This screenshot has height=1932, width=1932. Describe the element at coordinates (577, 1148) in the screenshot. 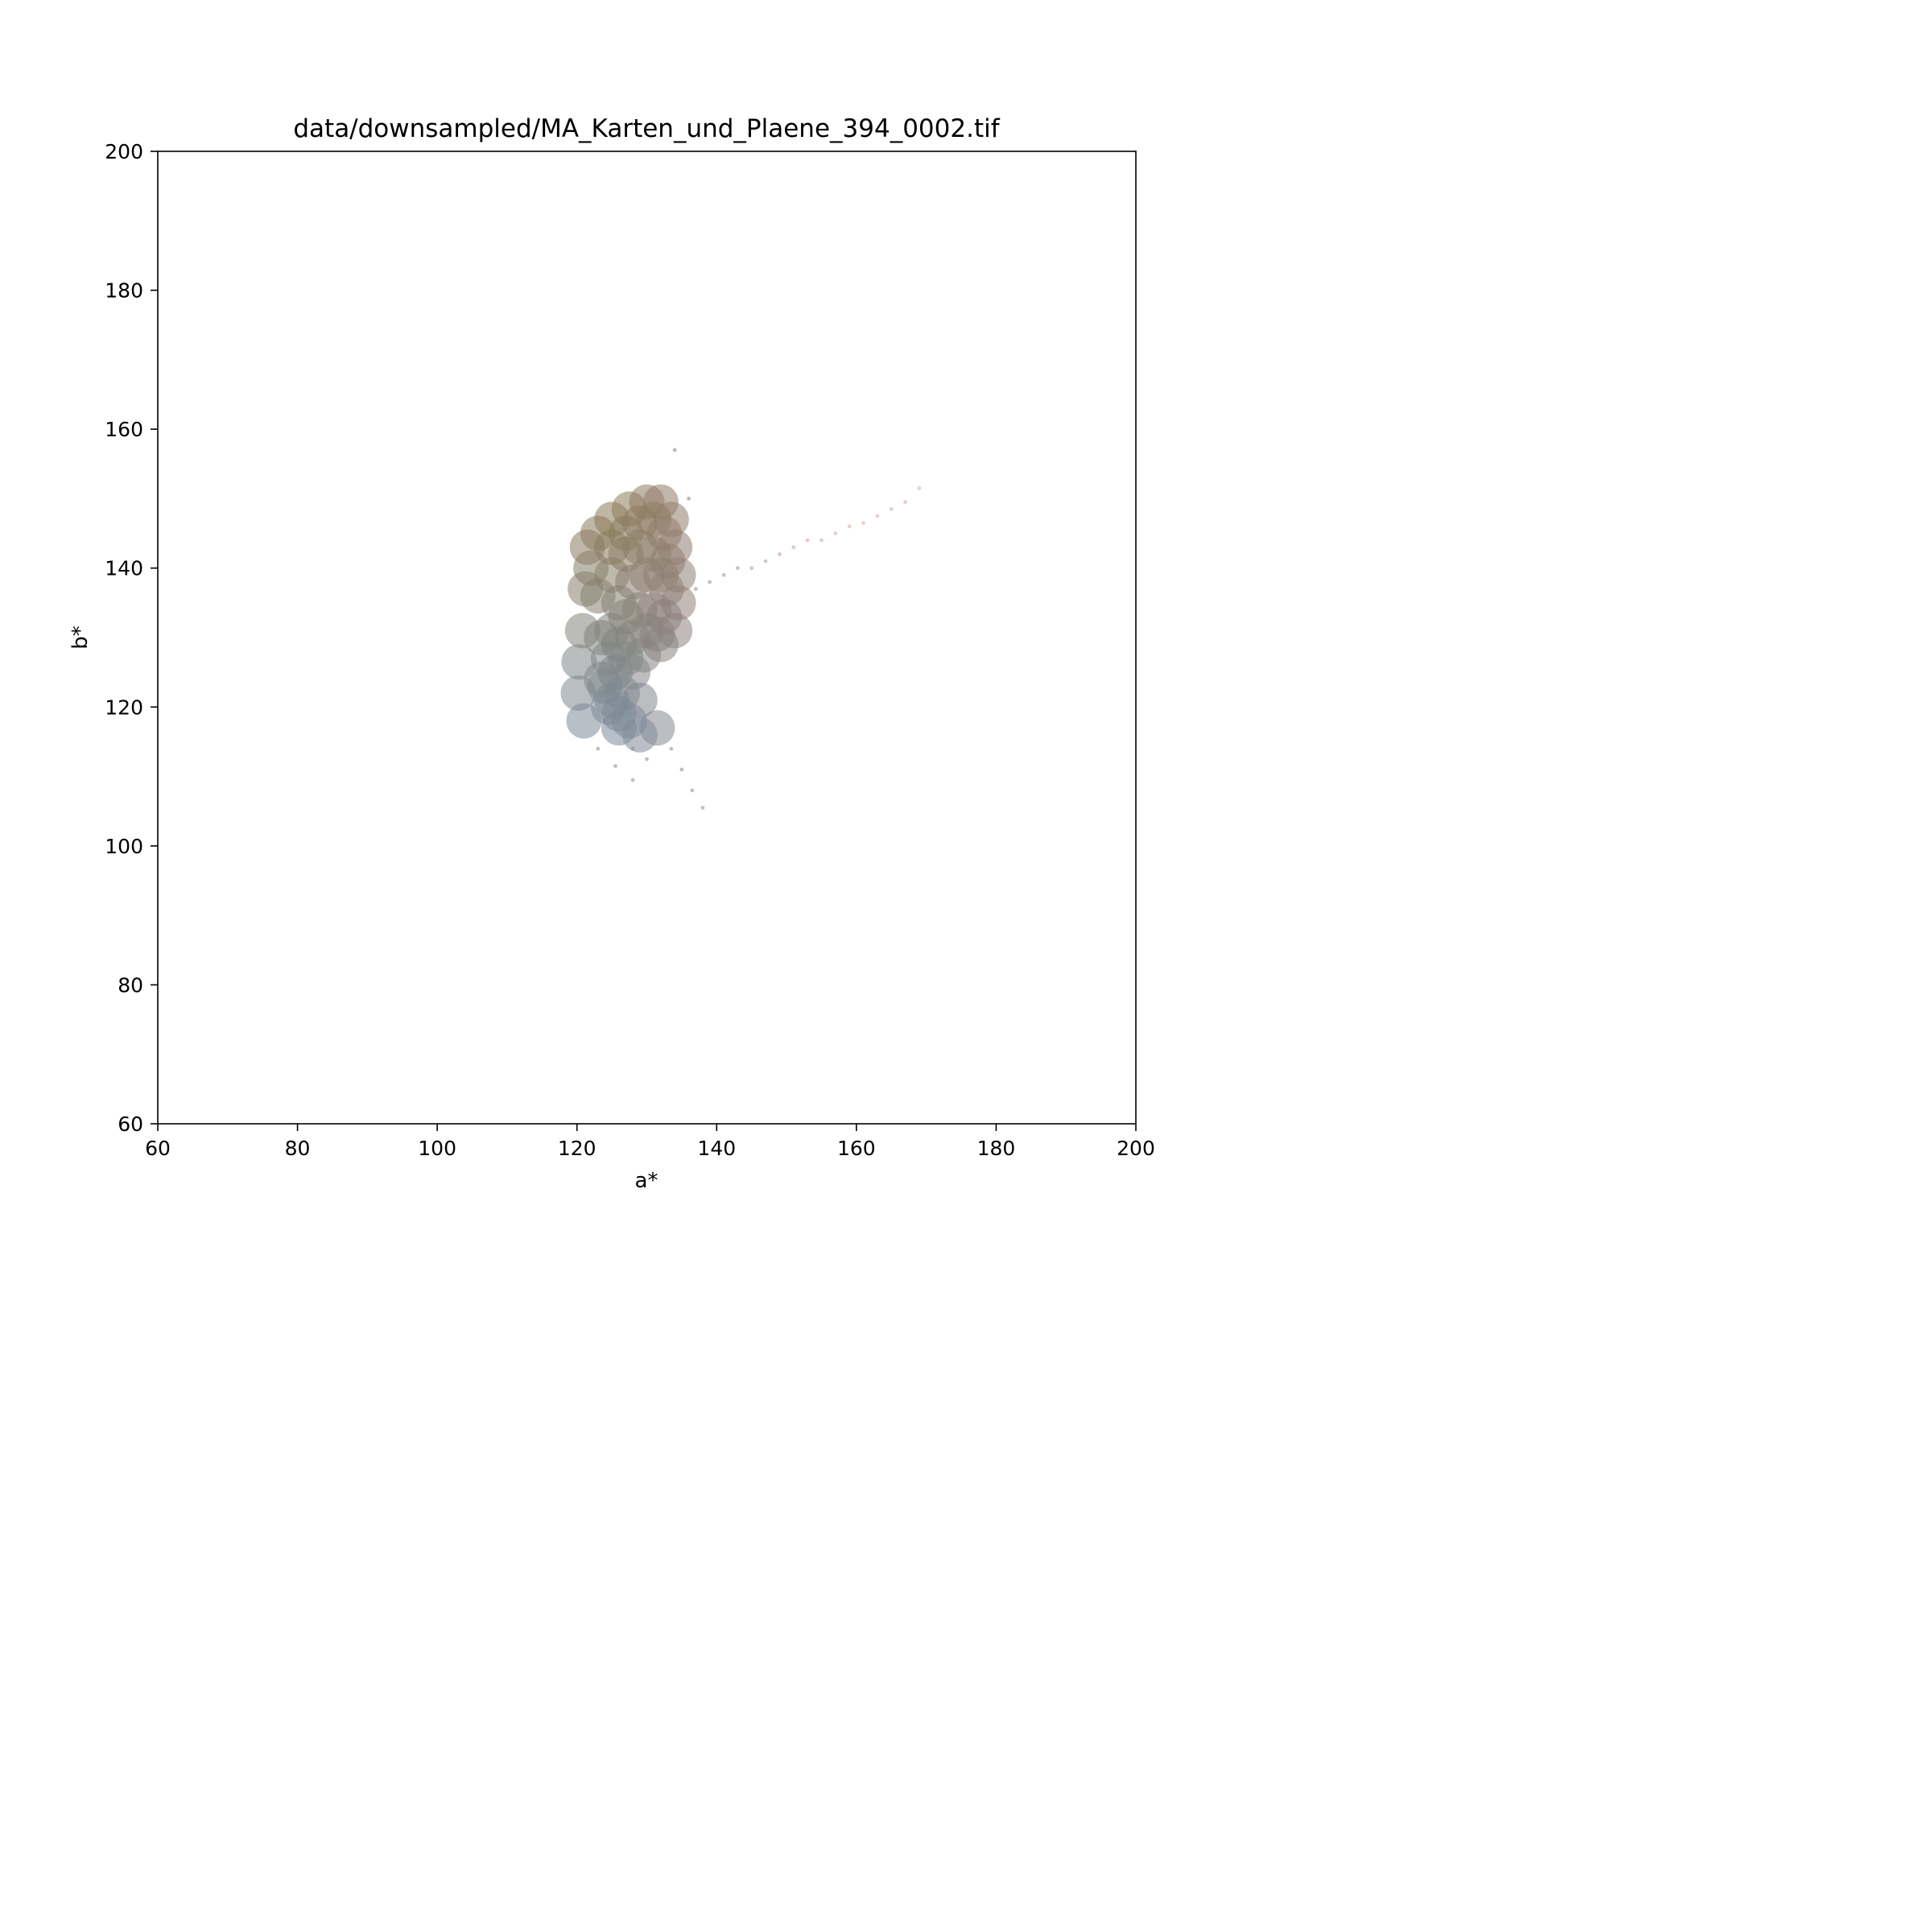

I see `x-tick-label: 120` at that location.